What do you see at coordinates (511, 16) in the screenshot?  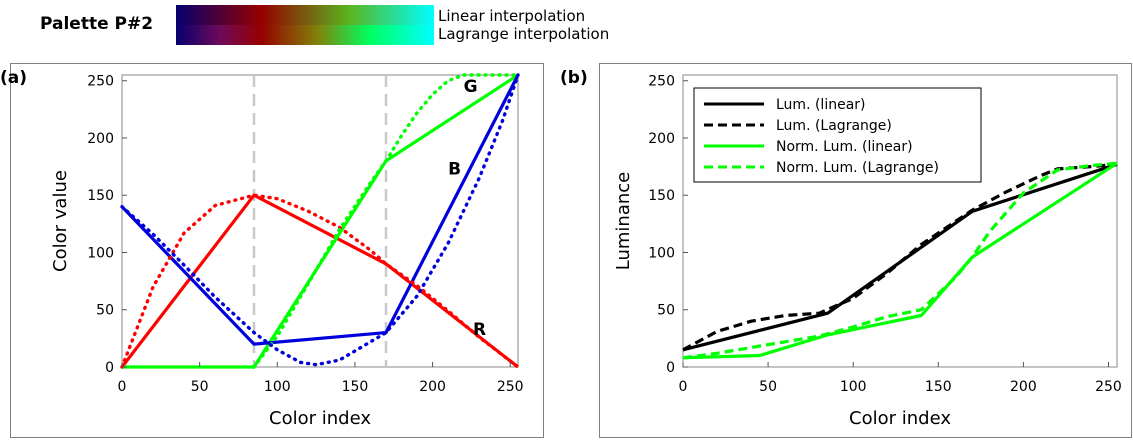 I see `palette-linear-label: Linear interpolation` at bounding box center [511, 16].